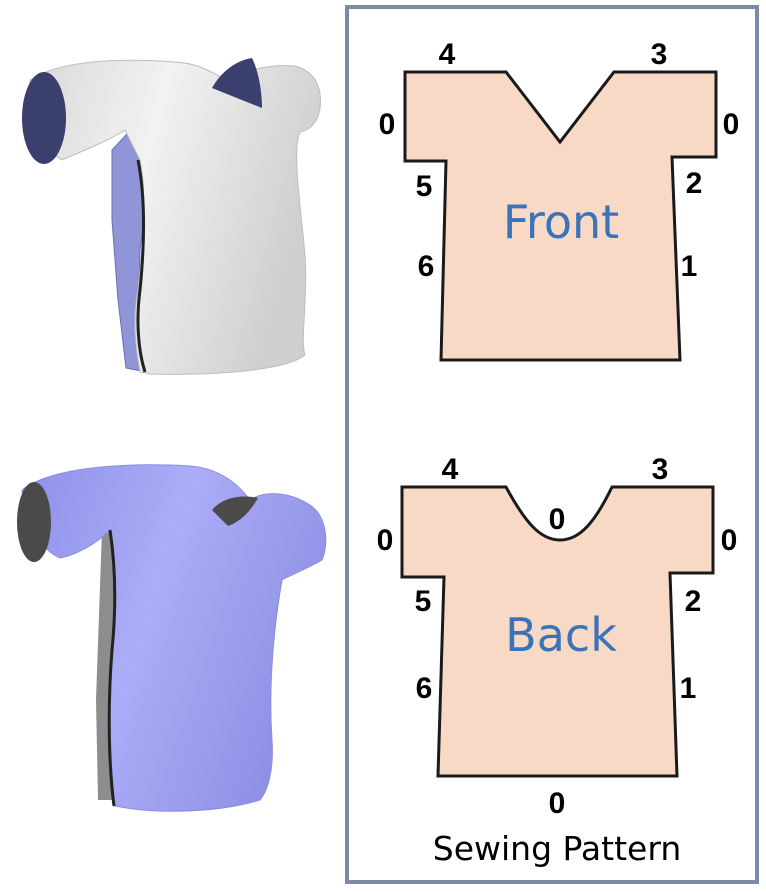 This screenshot has height=892, width=766. What do you see at coordinates (689, 266) in the screenshot?
I see `front-edge-label-side-right: 1` at bounding box center [689, 266].